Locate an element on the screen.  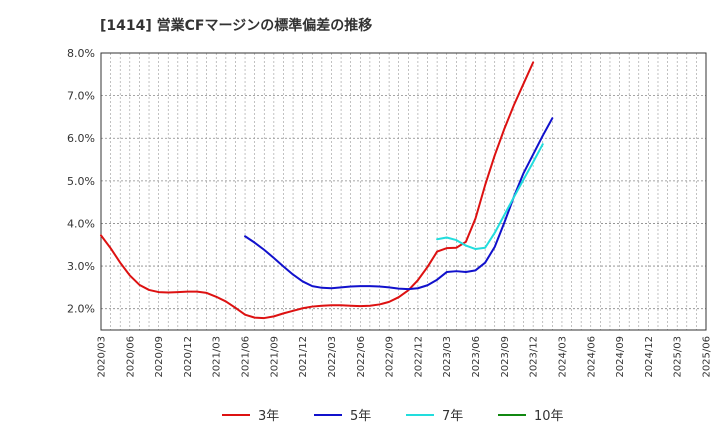
legend-label: 3年 is located at coordinates (268, 416).